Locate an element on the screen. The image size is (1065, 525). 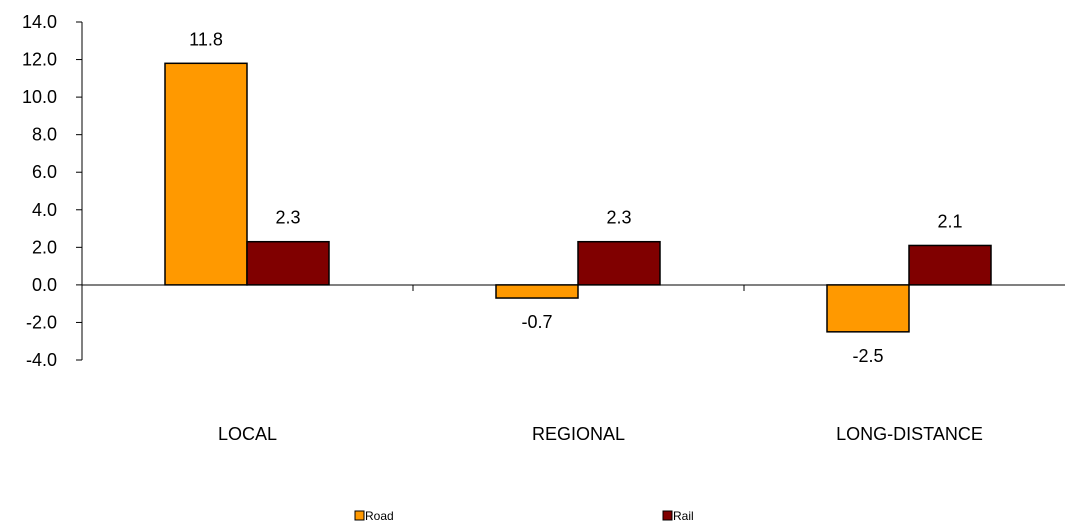
bar-rail-local is located at coordinates (288, 263).